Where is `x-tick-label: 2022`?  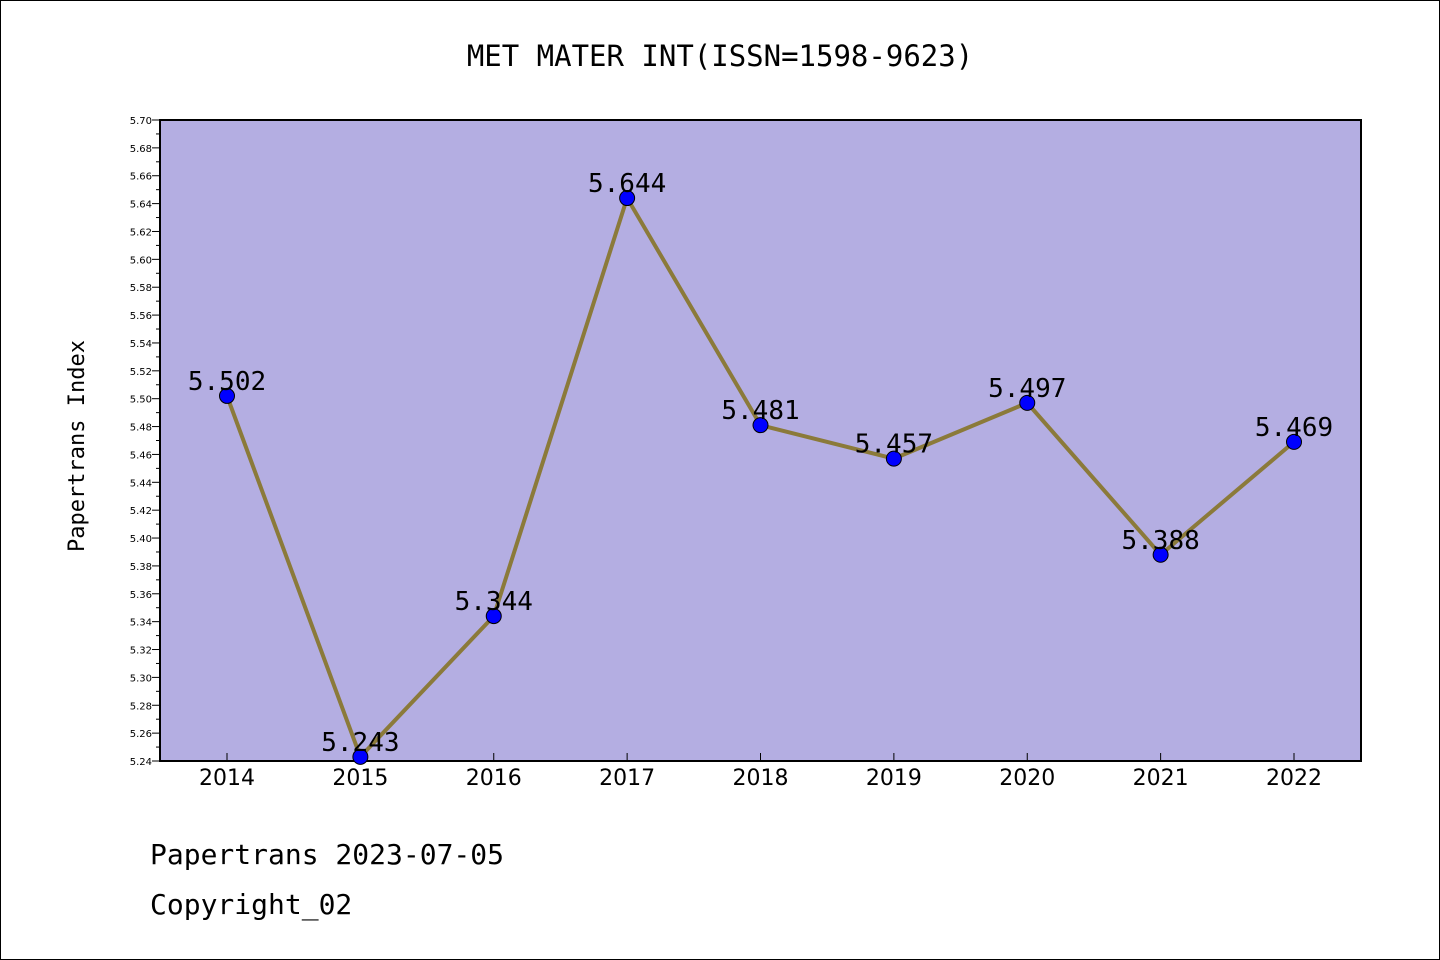
x-tick-label: 2022 is located at coordinates (1294, 778).